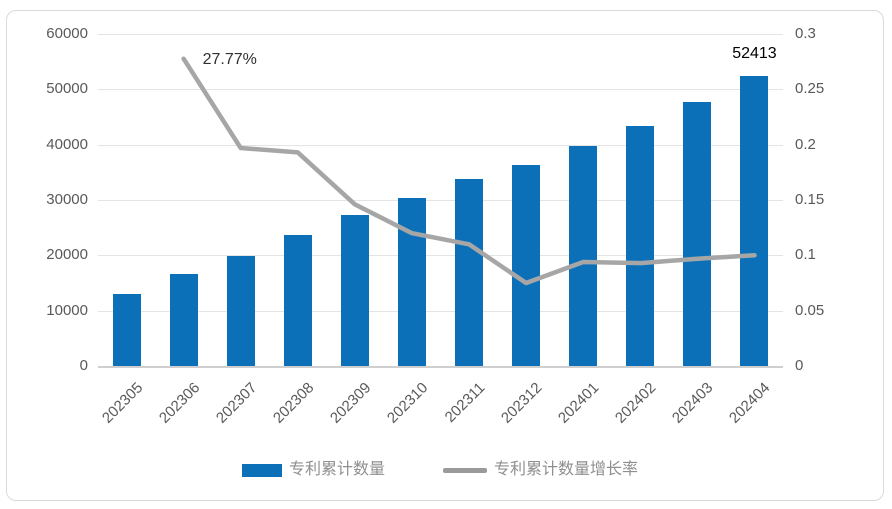 The width and height of the screenshot is (892, 509). What do you see at coordinates (805, 255) in the screenshot?
I see `right-axis-tick-label: 0.1` at bounding box center [805, 255].